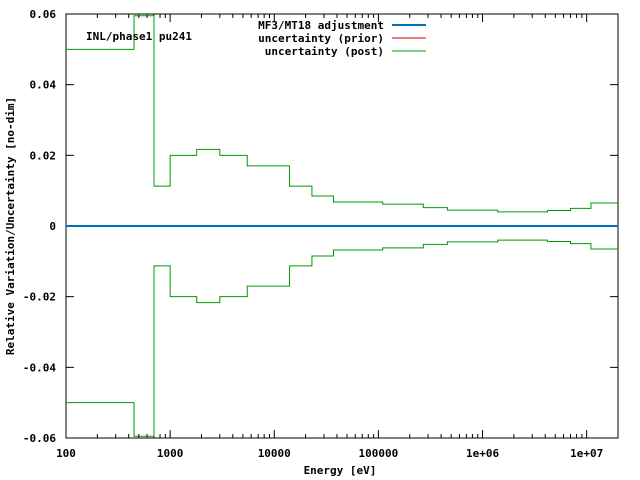  Describe the element at coordinates (43, 155) in the screenshot. I see `y-tick-label: 0.02` at that location.